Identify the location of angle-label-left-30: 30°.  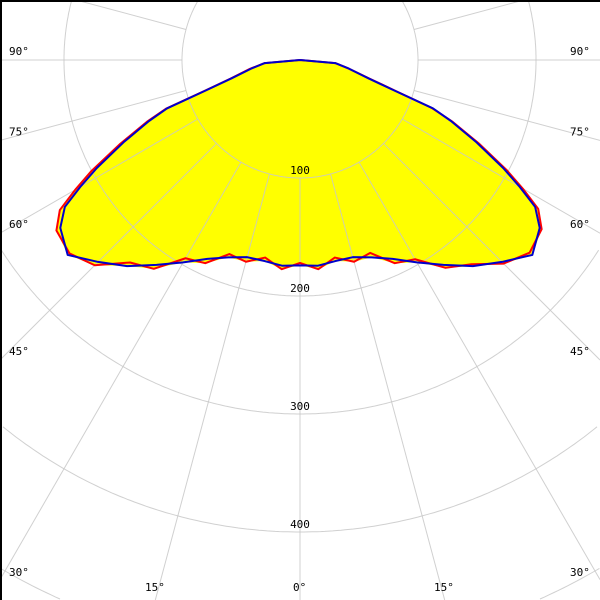
(19, 572).